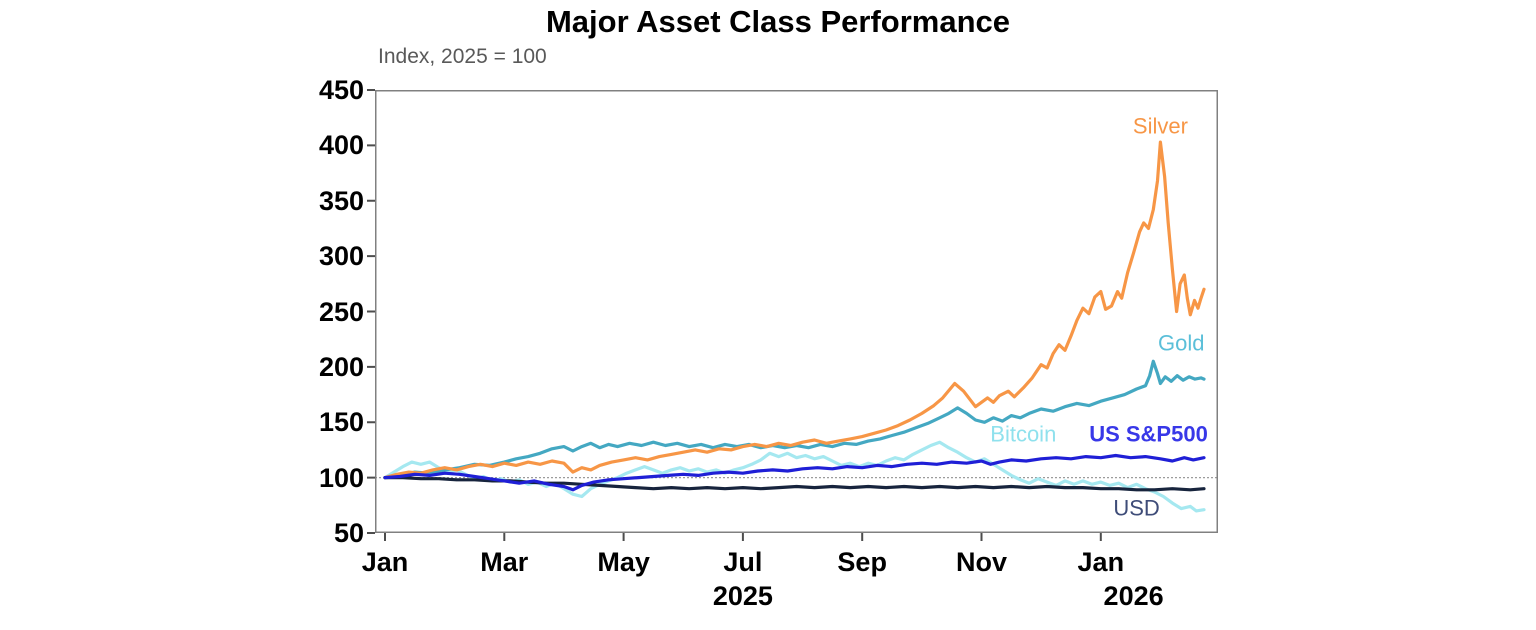 Image resolution: width=1536 pixels, height=630 pixels. I want to click on series-label-silver: Silver, so click(1160, 126).